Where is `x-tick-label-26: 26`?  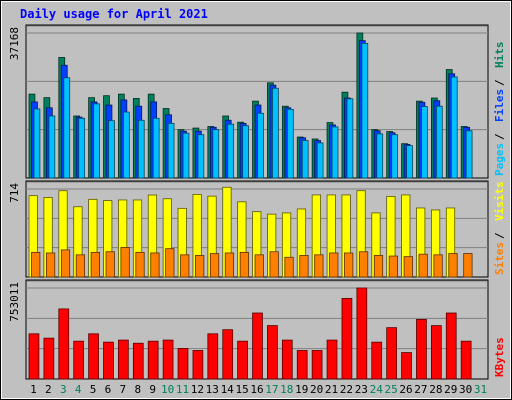
x-tick-label-26: 26 is located at coordinates (405, 389).